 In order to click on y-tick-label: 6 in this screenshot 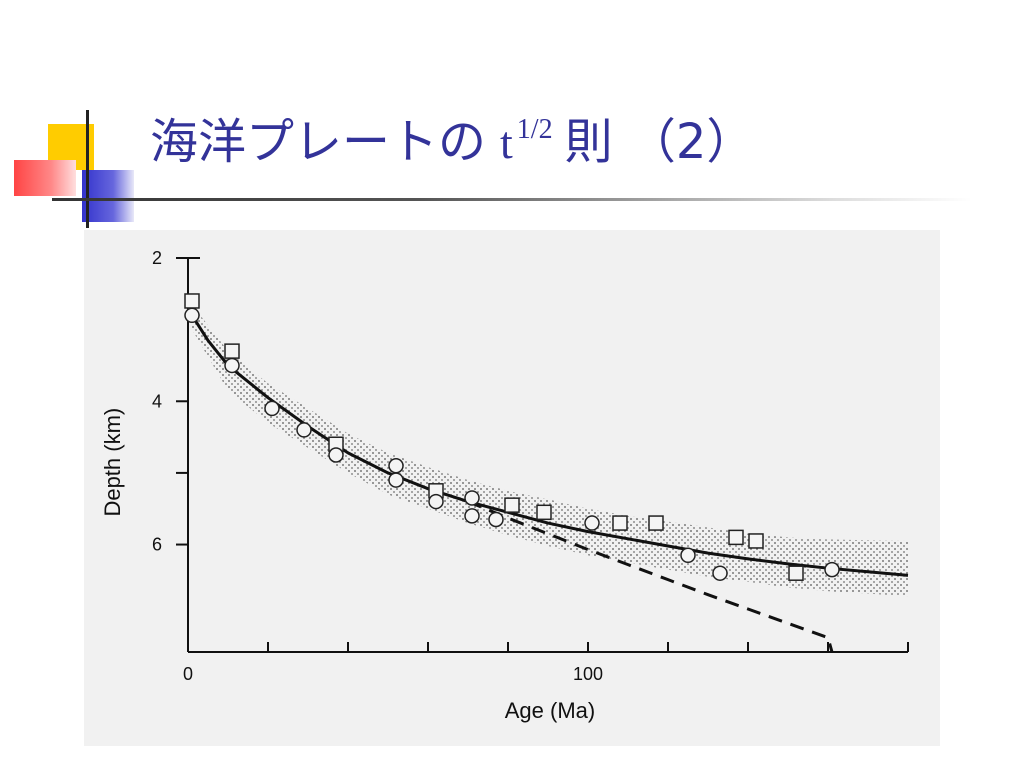, I will do `click(157, 545)`.